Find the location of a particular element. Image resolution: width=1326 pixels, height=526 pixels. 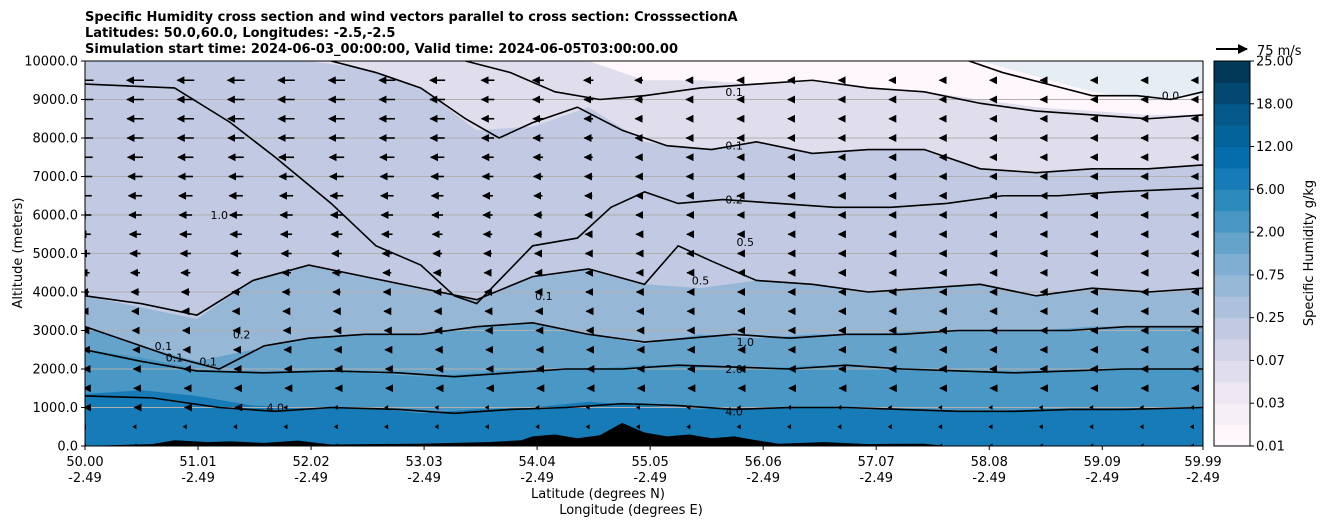

x-tick-label-lat: 51.01 is located at coordinates (197, 462).